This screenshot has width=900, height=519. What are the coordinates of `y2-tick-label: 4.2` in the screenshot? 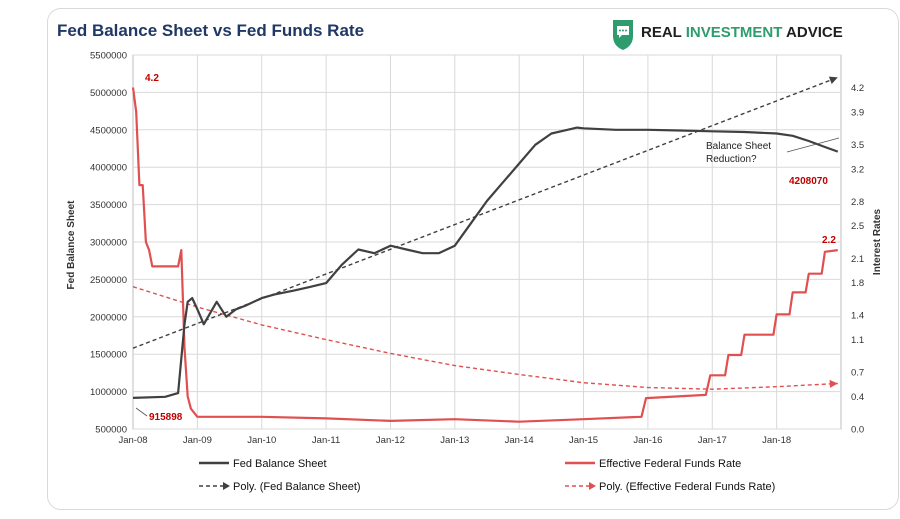 It's located at (857, 88).